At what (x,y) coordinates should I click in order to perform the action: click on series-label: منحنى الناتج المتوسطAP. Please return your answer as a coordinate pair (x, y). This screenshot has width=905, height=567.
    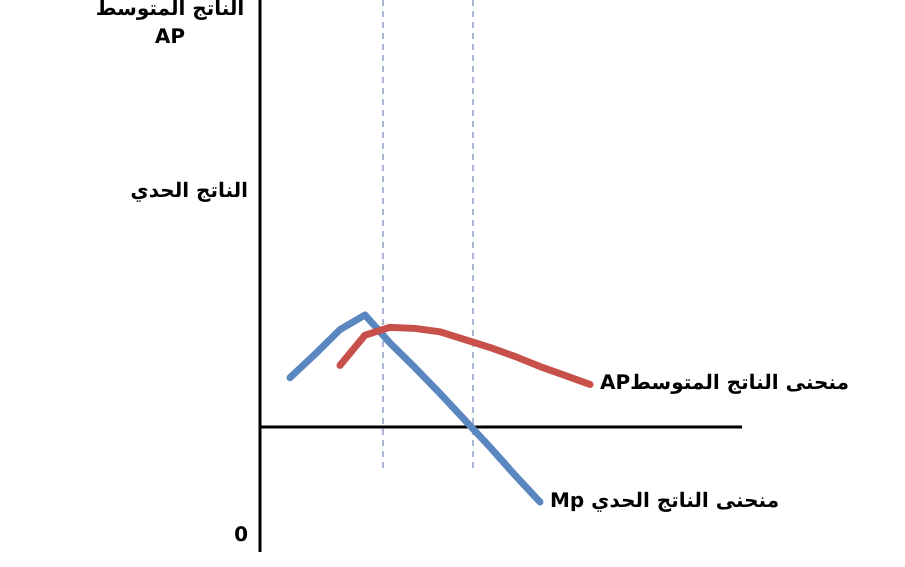
    Looking at the image, I should click on (724, 382).